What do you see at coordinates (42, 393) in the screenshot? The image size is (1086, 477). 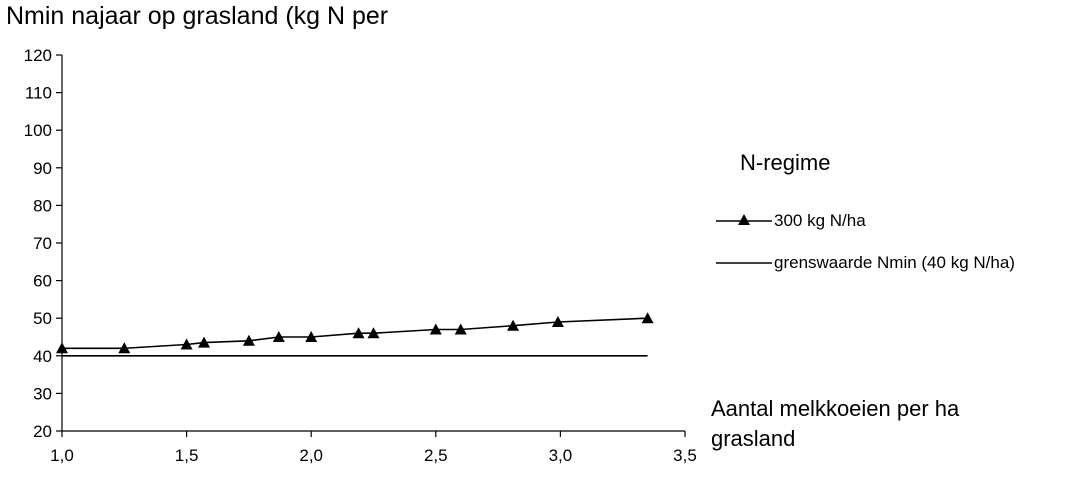 I see `y-tick-label: 30` at bounding box center [42, 393].